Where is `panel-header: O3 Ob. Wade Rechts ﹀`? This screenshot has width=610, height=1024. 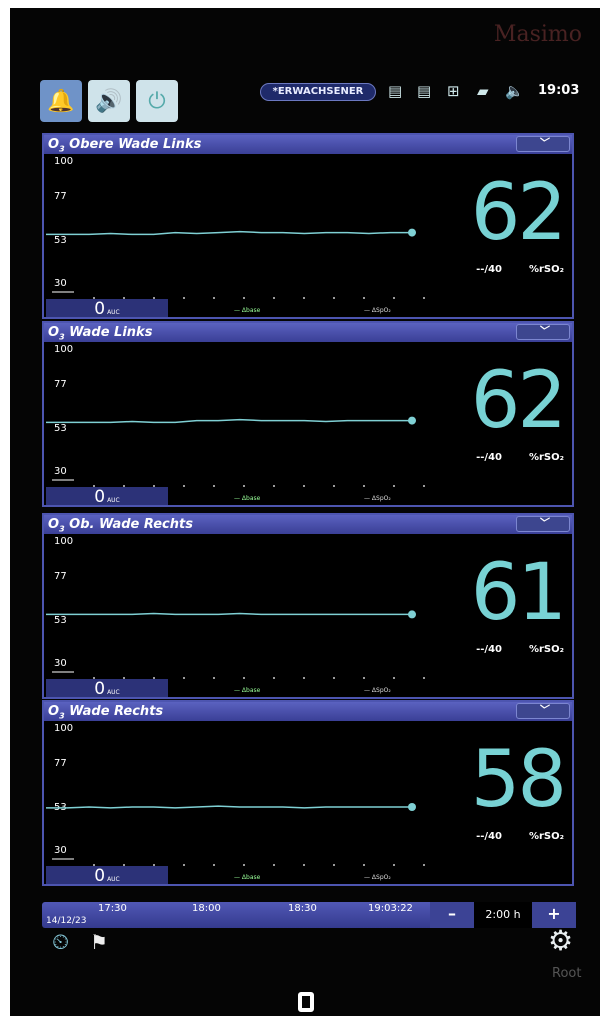 panel-header: O3 Ob. Wade Rechts ﹀ is located at coordinates (308, 524).